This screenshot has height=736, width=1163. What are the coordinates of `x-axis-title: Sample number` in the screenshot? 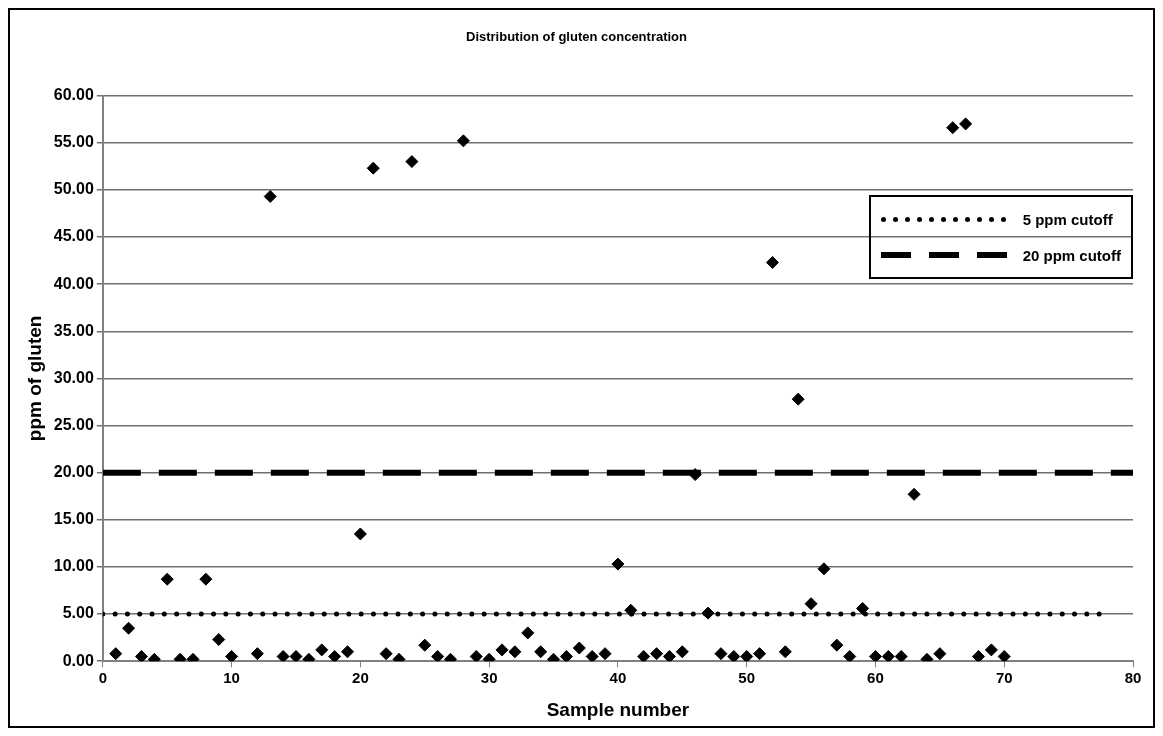 It's located at (618, 709).